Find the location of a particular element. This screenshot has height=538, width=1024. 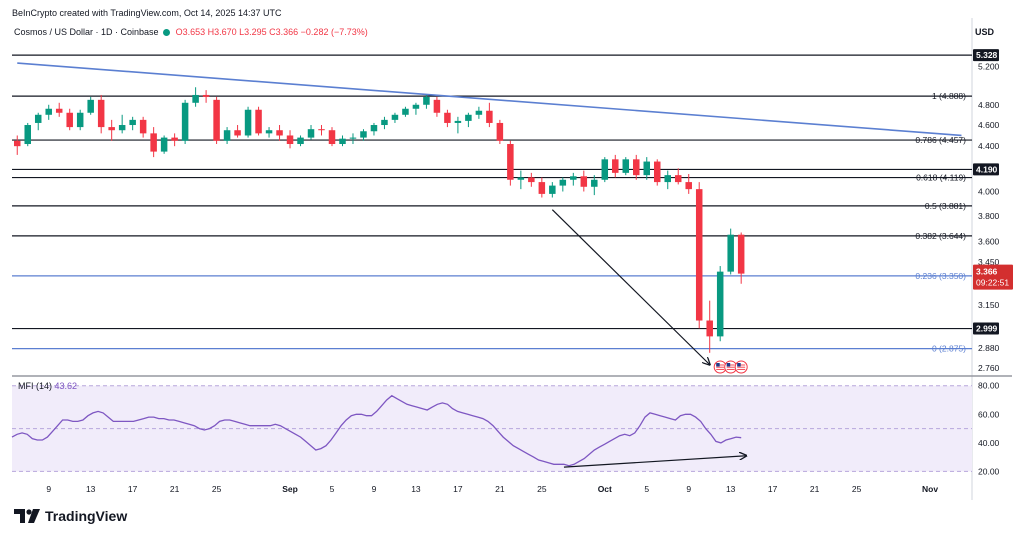

brand: TradingView is located at coordinates (70, 516).